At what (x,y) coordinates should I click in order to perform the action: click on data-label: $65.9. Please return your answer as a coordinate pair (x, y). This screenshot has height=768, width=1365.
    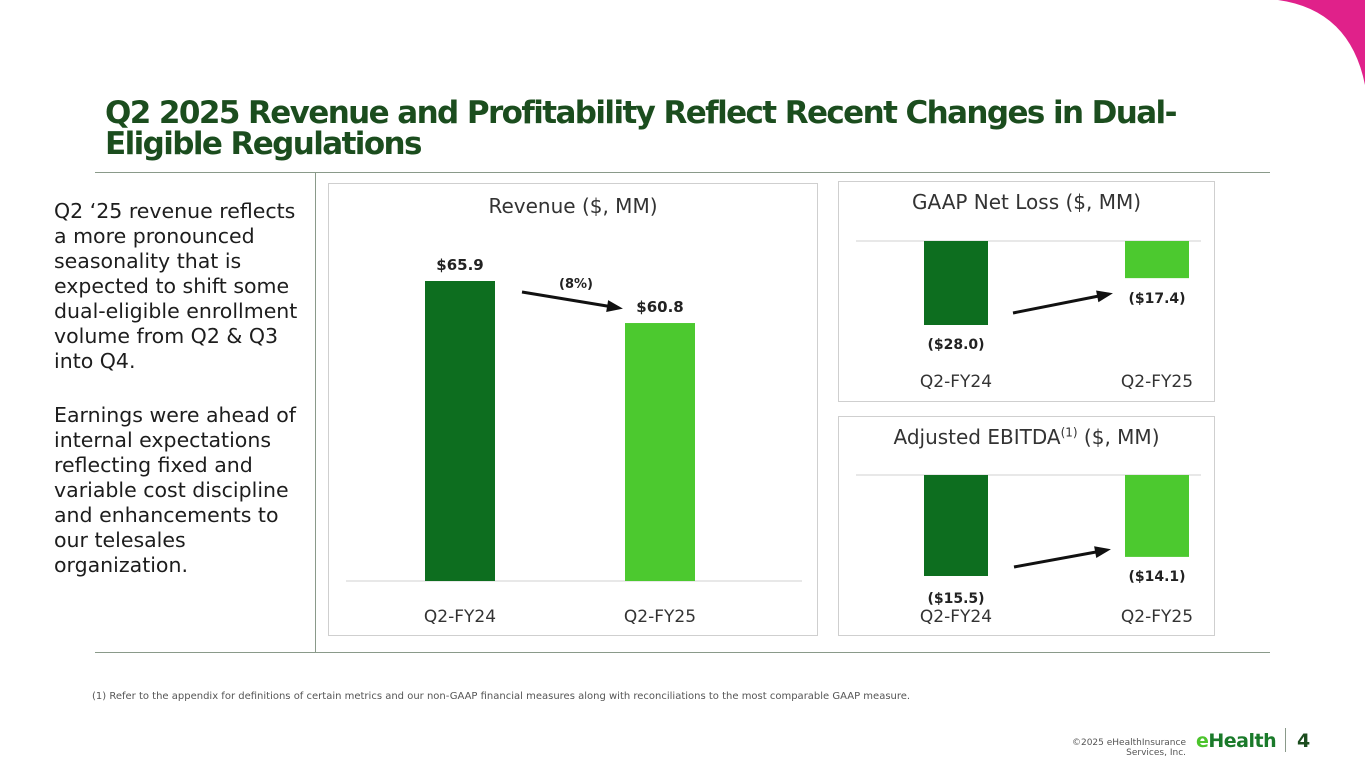
    Looking at the image, I should click on (459, 265).